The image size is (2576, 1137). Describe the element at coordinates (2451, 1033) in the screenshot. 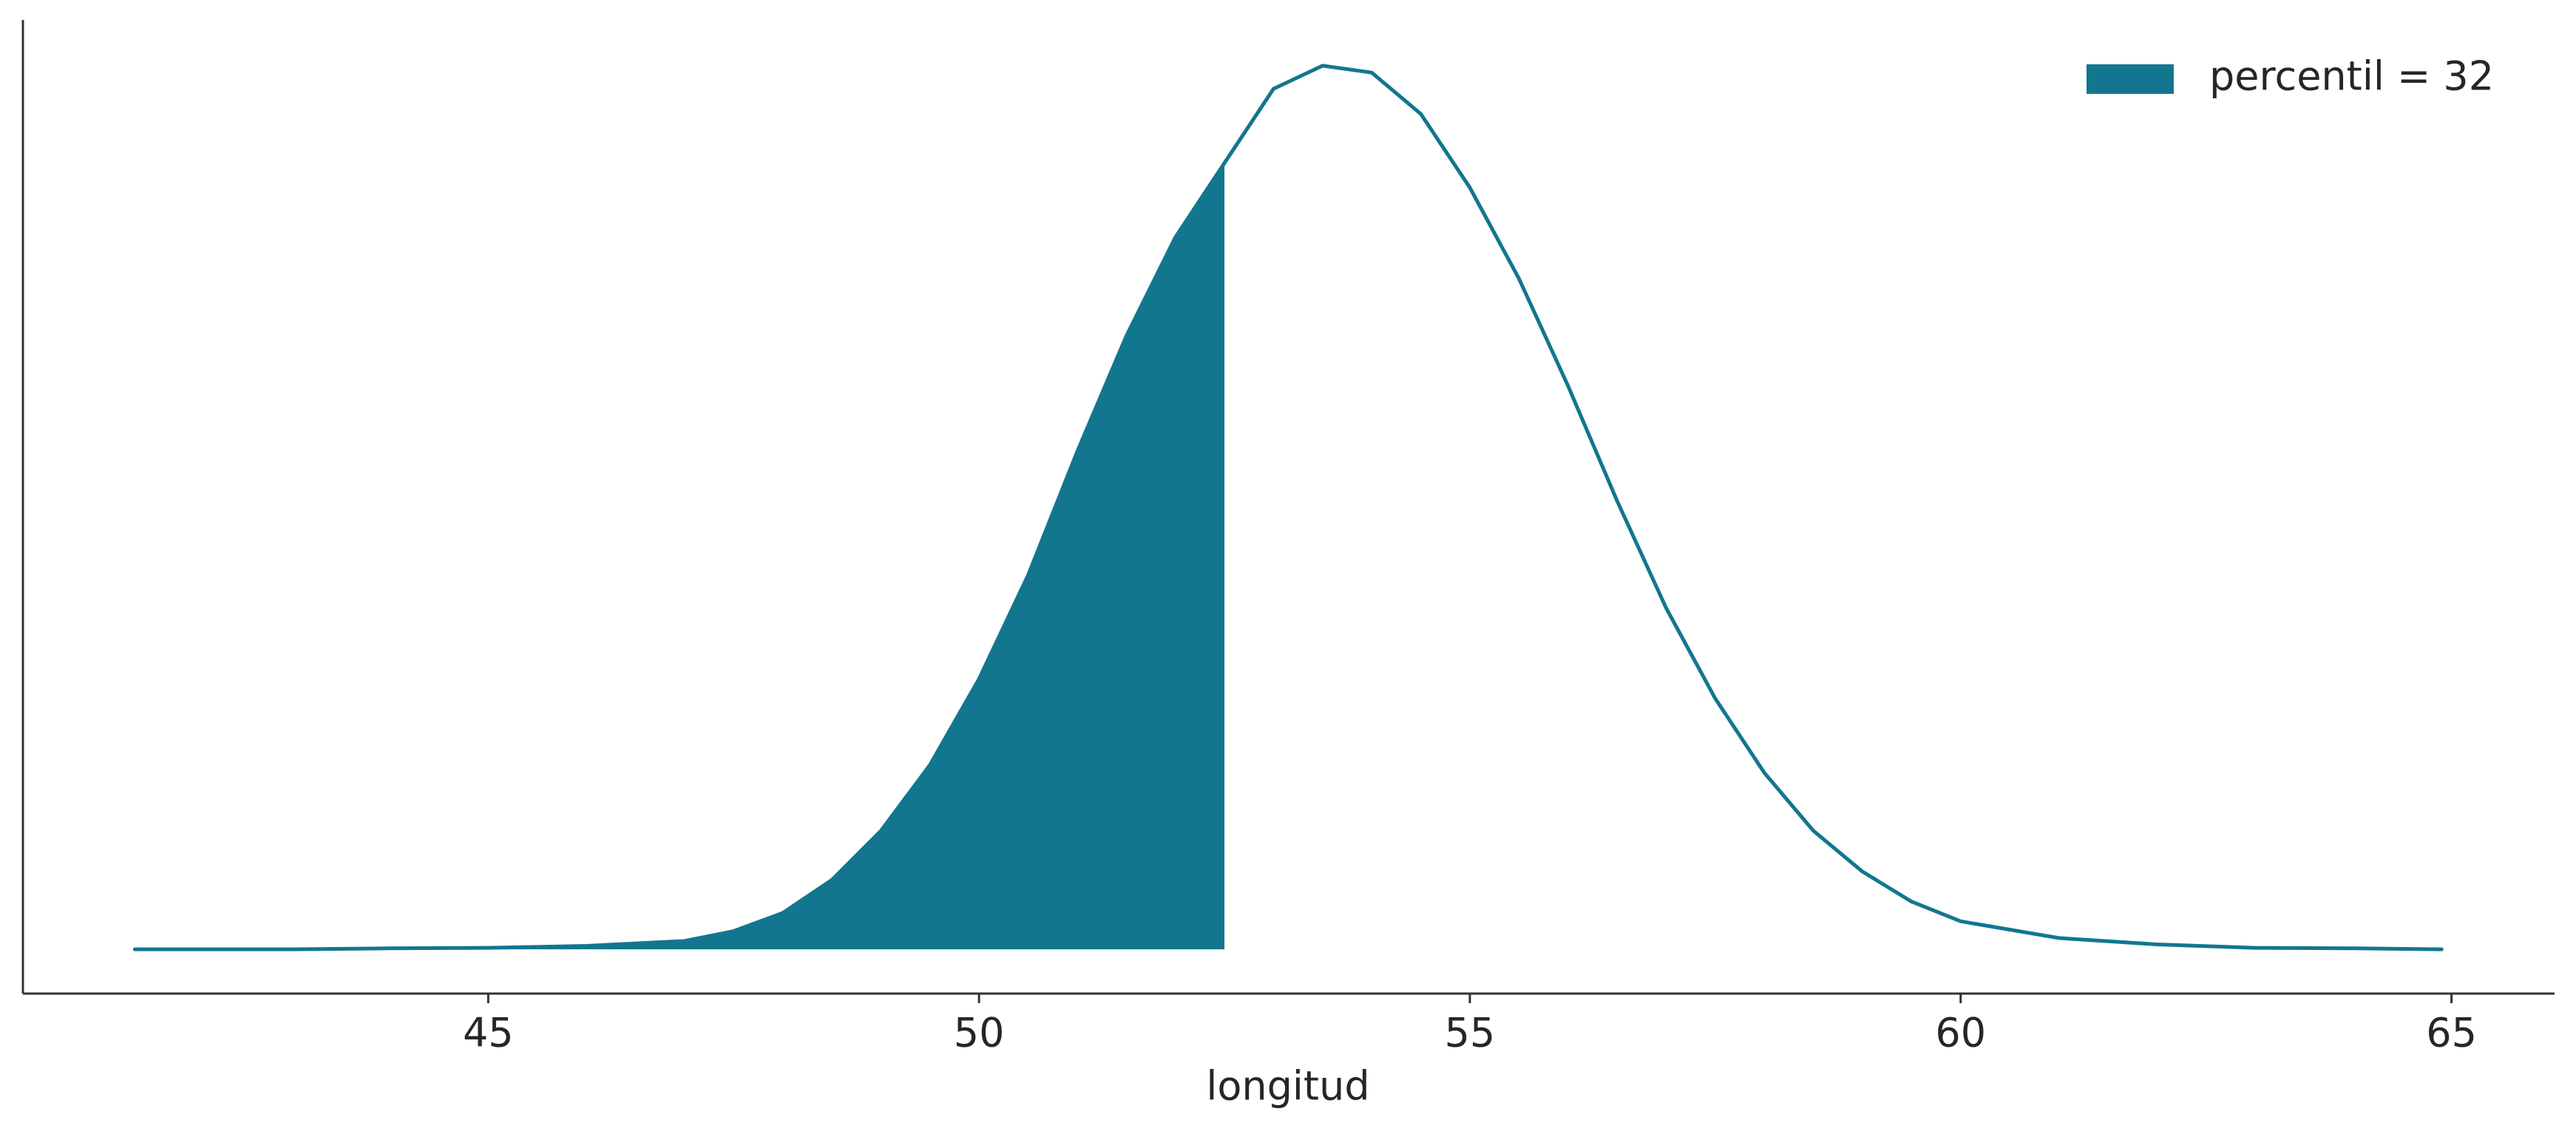

I see `x-tick-label: 65` at that location.